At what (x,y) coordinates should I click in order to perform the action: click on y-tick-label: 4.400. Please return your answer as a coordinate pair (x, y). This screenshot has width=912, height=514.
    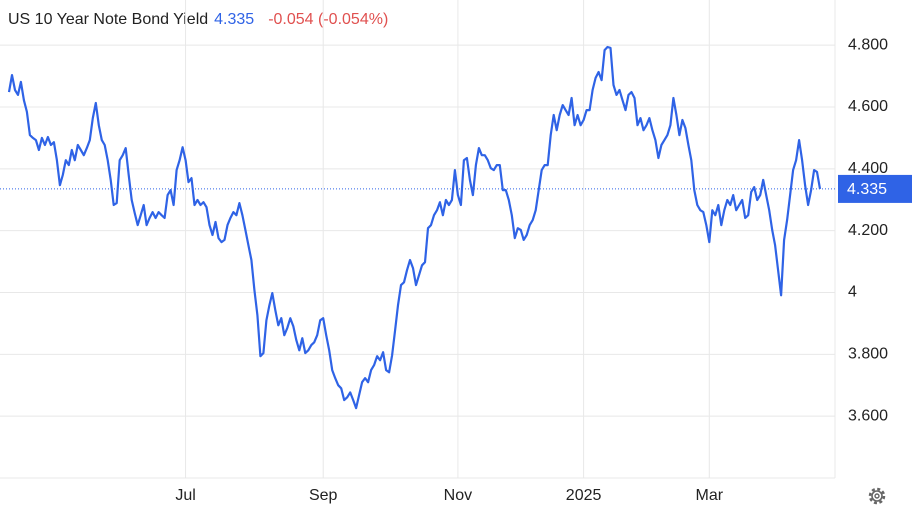
    Looking at the image, I should click on (868, 168).